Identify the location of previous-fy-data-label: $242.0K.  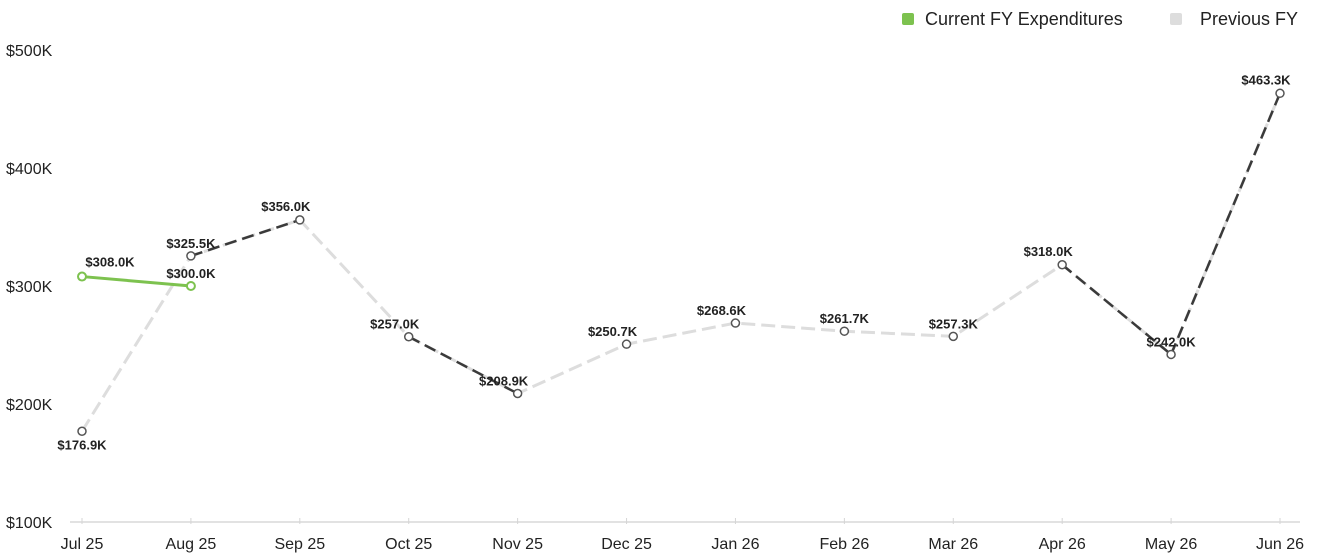
(1172, 341).